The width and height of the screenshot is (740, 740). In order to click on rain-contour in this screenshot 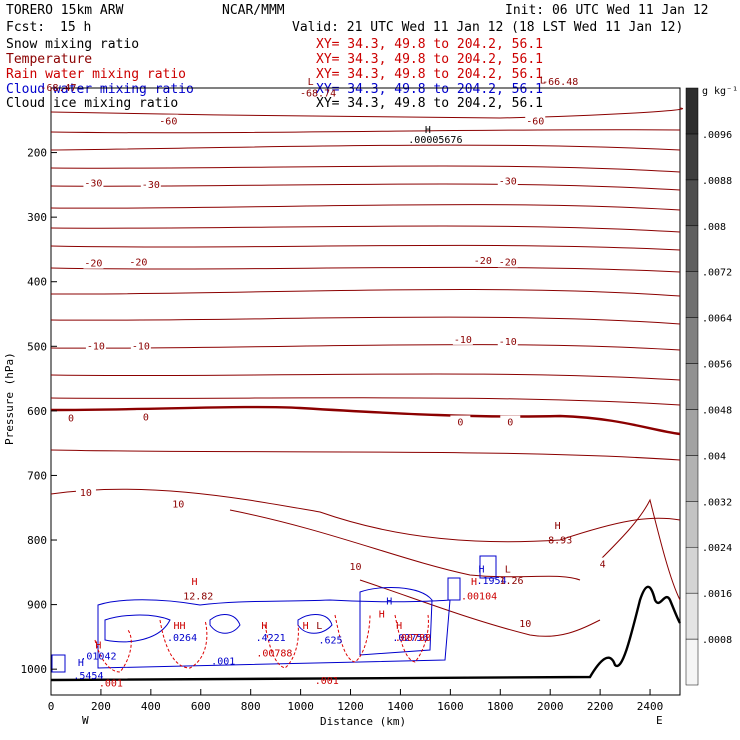, I will do `click(411, 638)`.